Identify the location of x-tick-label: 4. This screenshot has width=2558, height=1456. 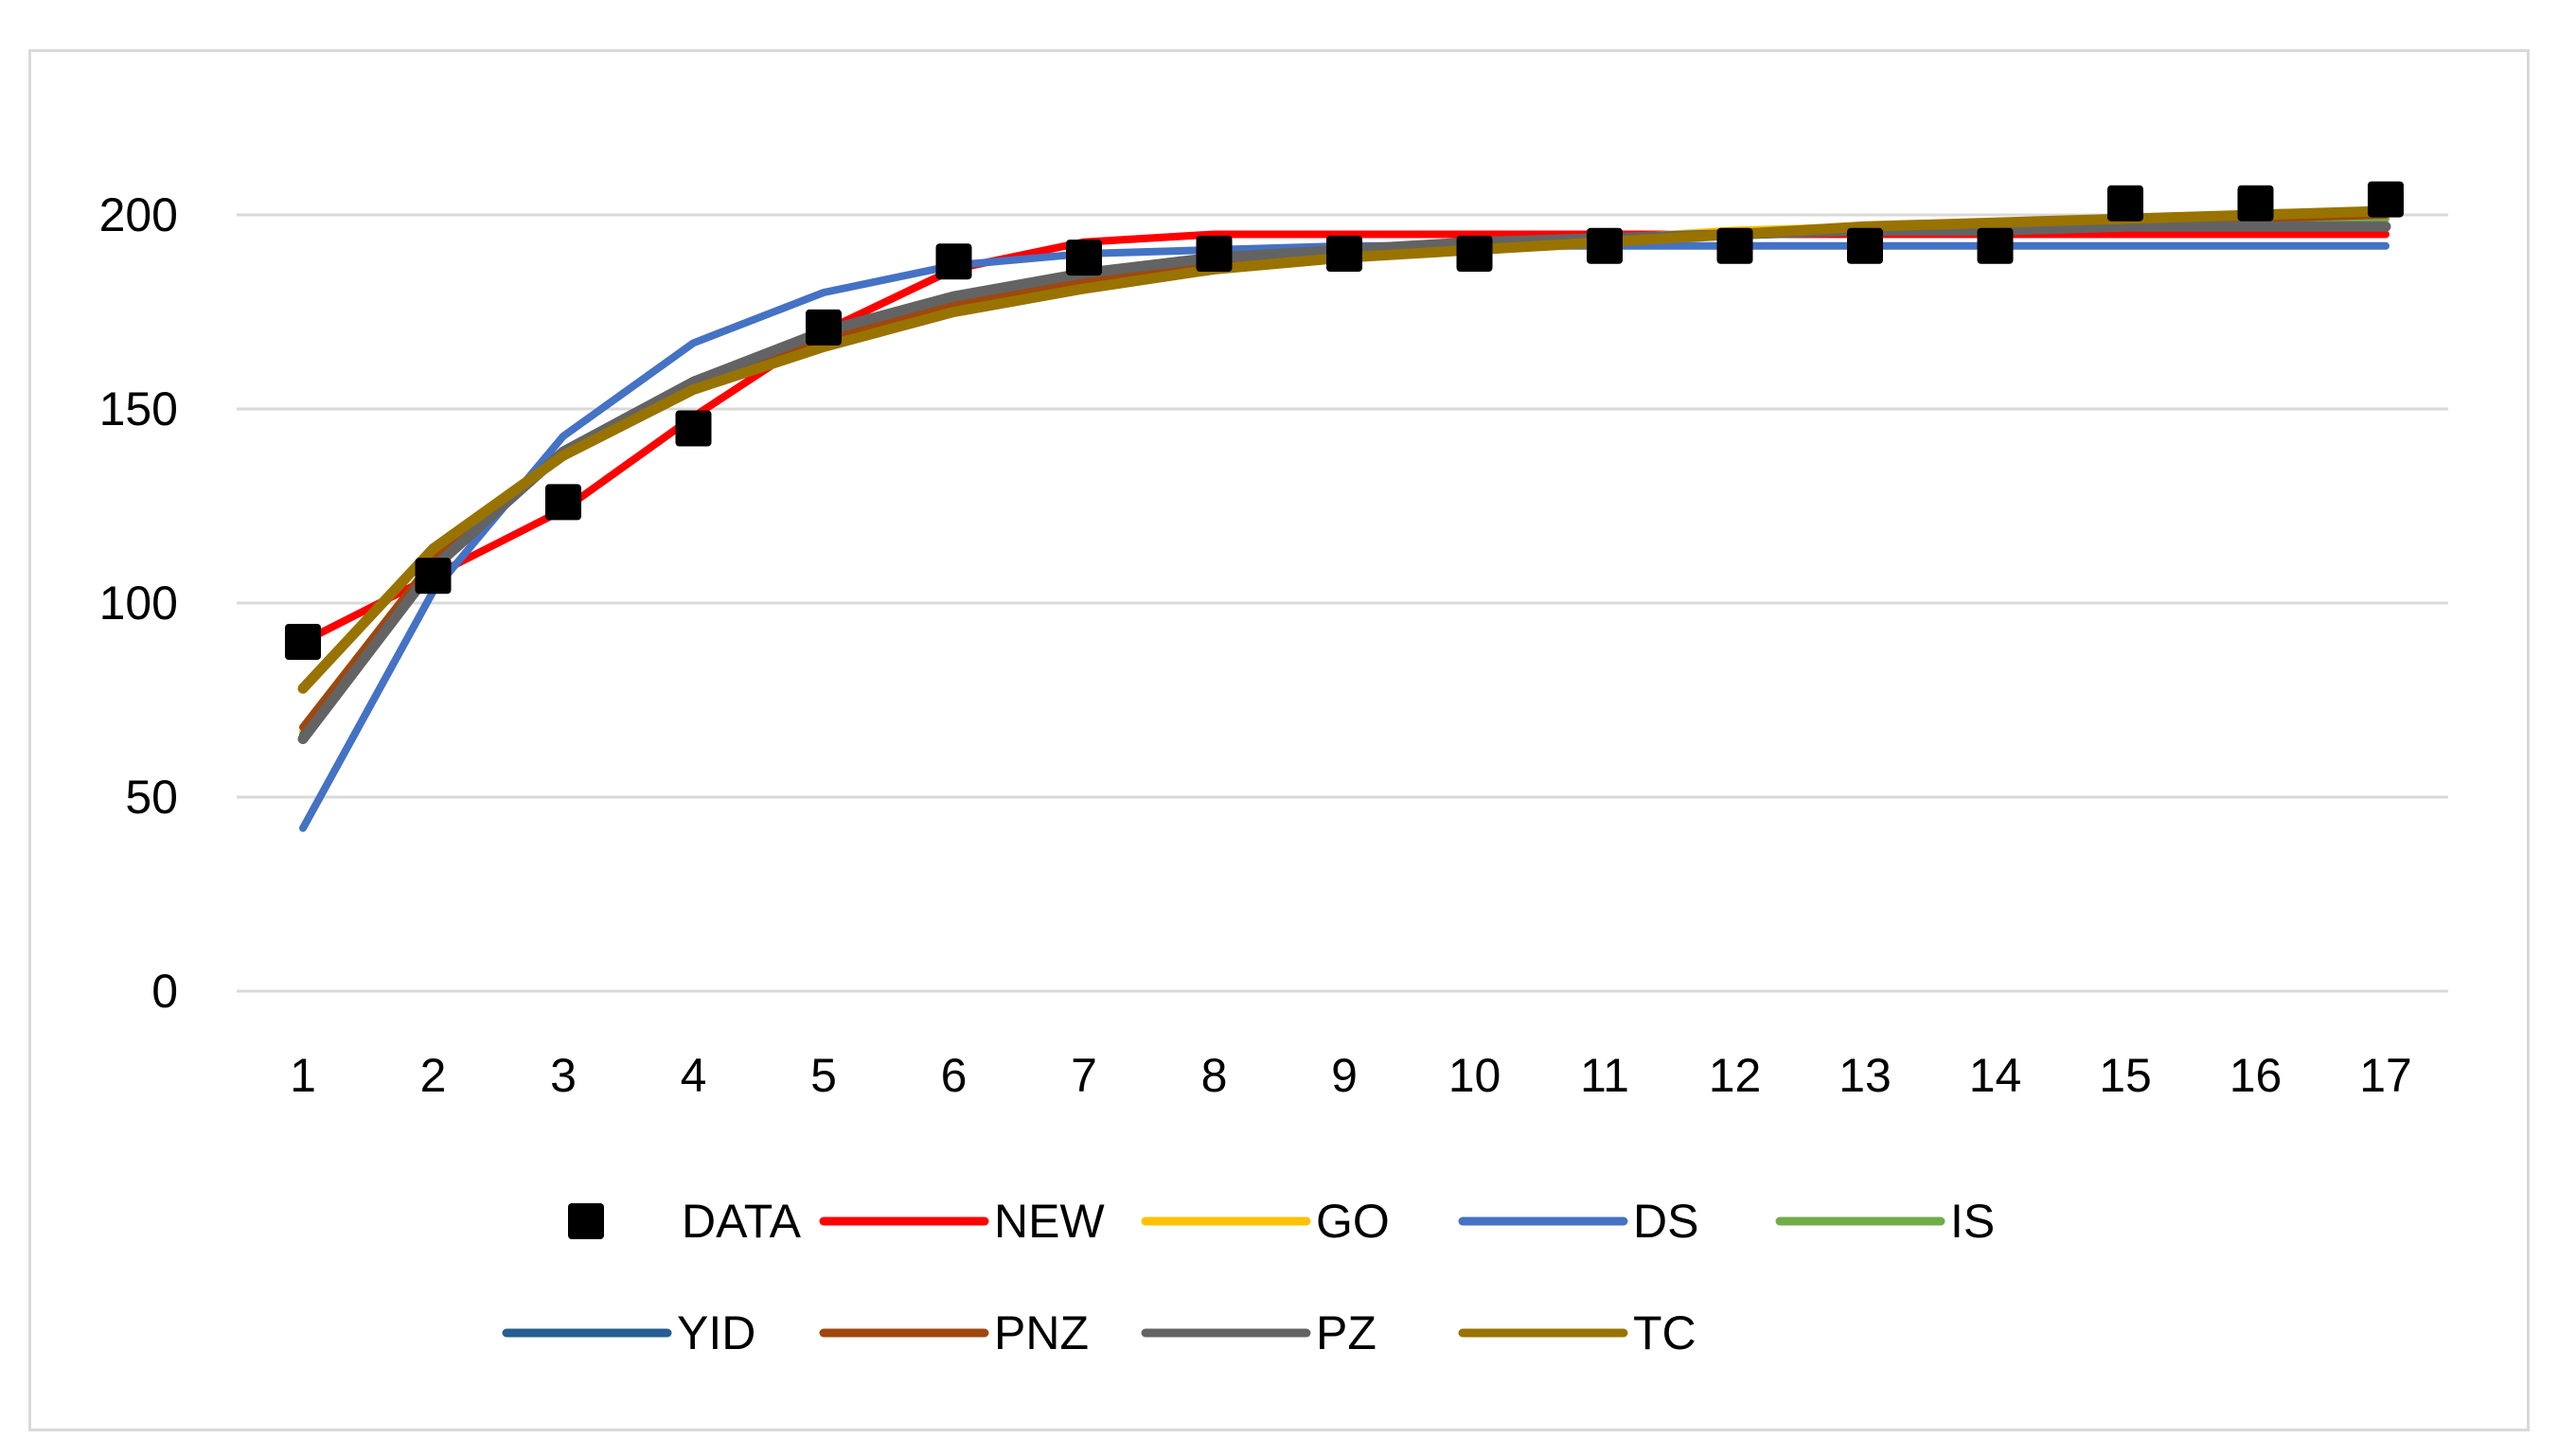
(694, 1076).